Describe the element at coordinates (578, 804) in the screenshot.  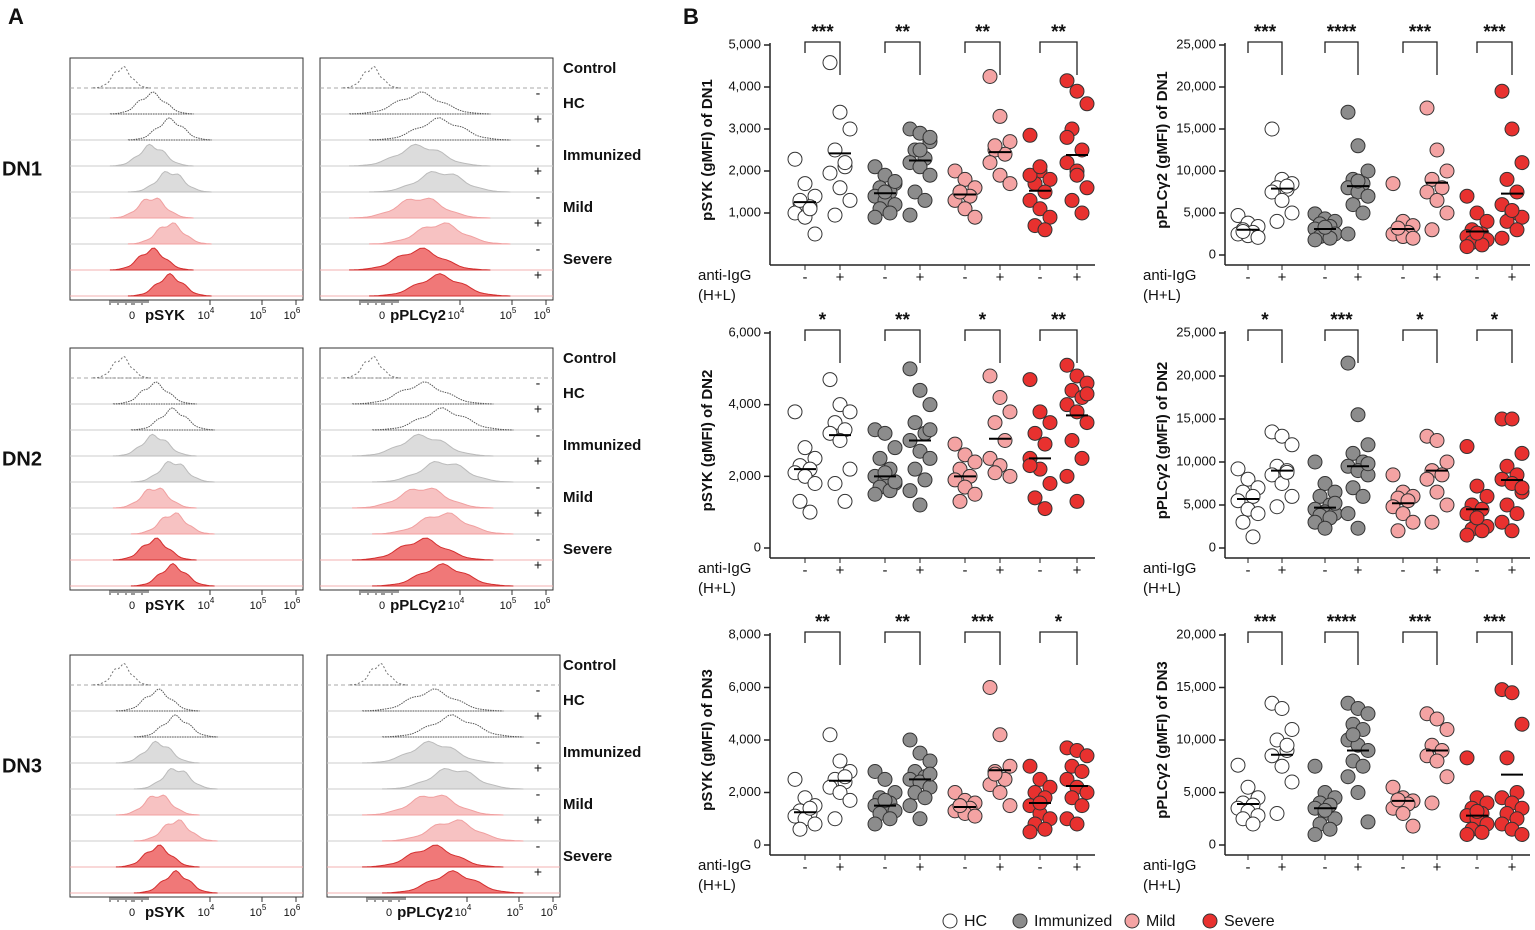
I see `condition-label: Mild` at that location.